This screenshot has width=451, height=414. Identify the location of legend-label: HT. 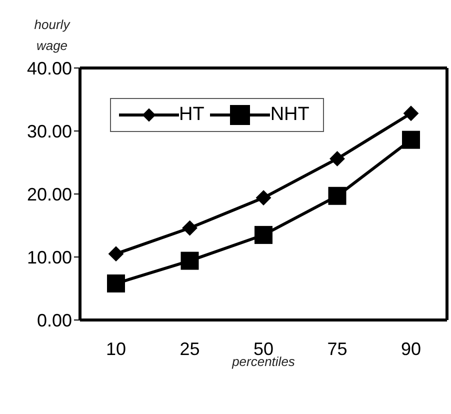
(191, 115).